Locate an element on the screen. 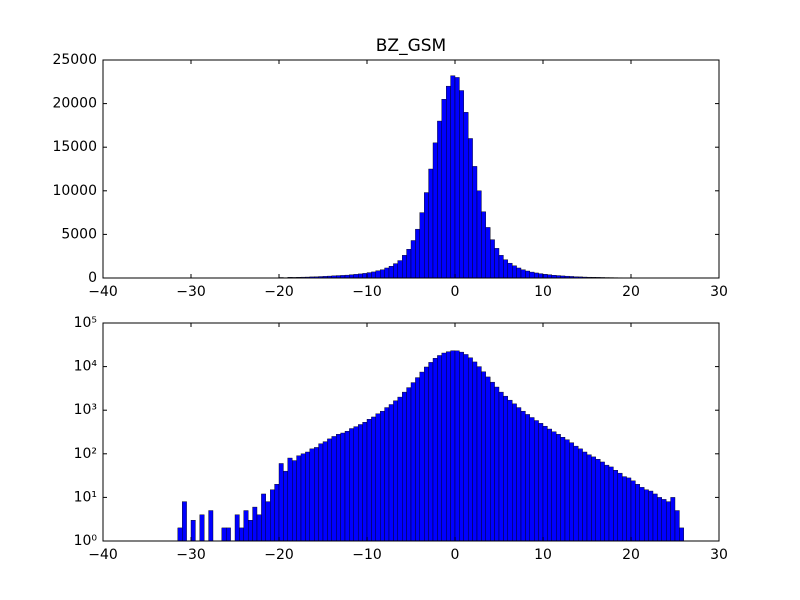 This screenshot has height=600, width=800. x-tick-label: −20 is located at coordinates (279, 555).